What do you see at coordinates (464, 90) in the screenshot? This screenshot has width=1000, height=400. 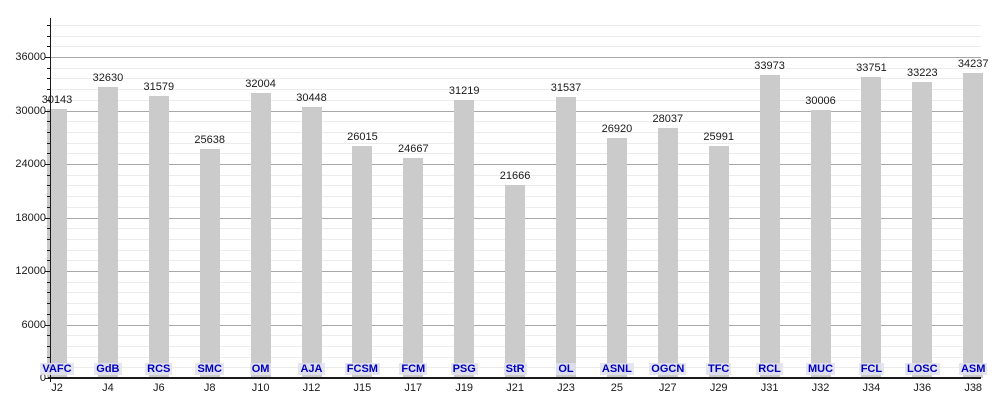 I see `bar-value-label: 31219` at bounding box center [464, 90].